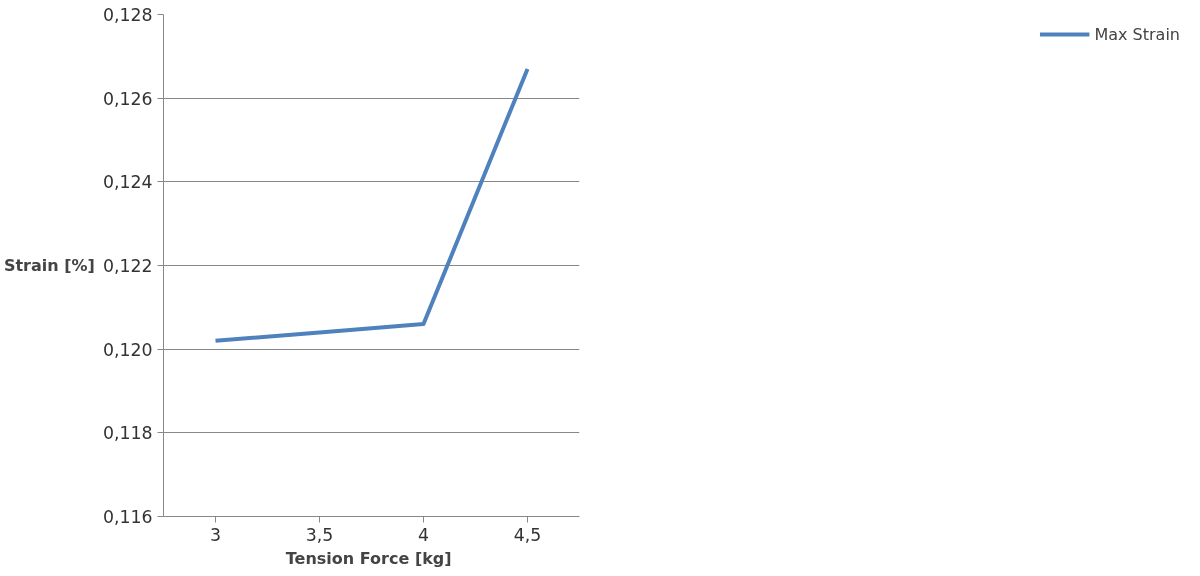  What do you see at coordinates (527, 534) in the screenshot?
I see `x-tick-label: 4,5` at bounding box center [527, 534].